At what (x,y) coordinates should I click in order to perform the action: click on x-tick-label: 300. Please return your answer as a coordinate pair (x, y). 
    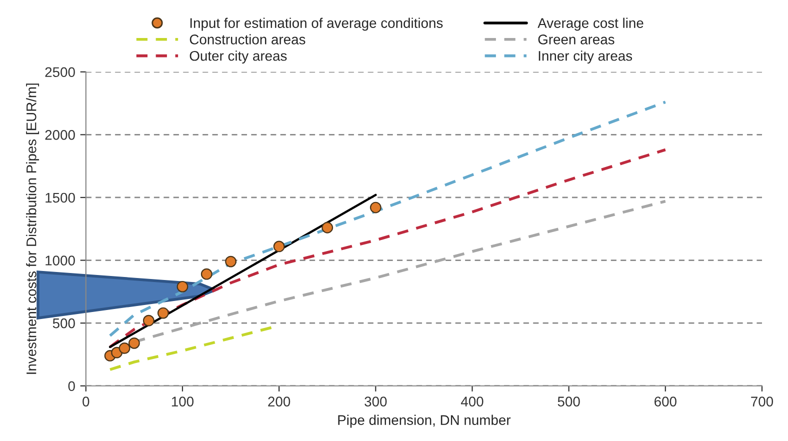
    Looking at the image, I should click on (375, 401).